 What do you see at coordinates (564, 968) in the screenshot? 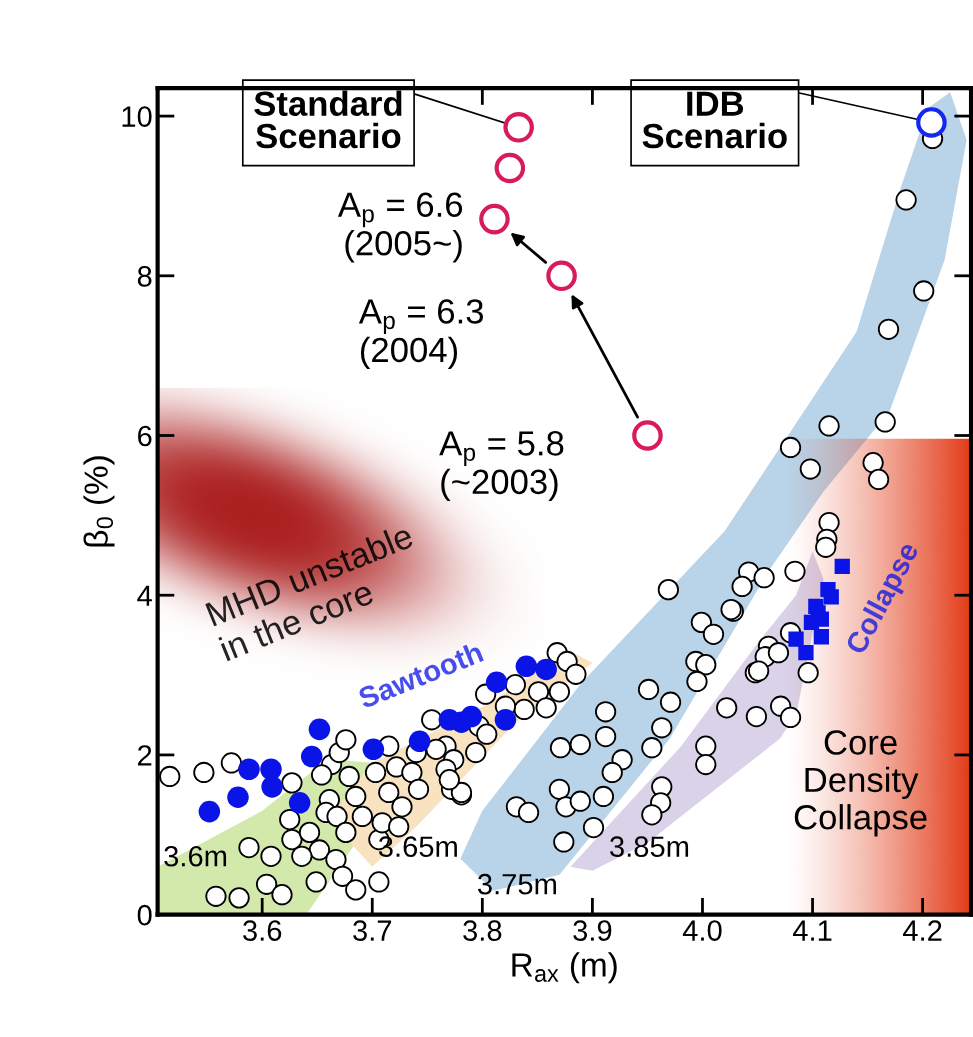
I see `x-axis-title: R$_{ax}$ (m)` at bounding box center [564, 968].